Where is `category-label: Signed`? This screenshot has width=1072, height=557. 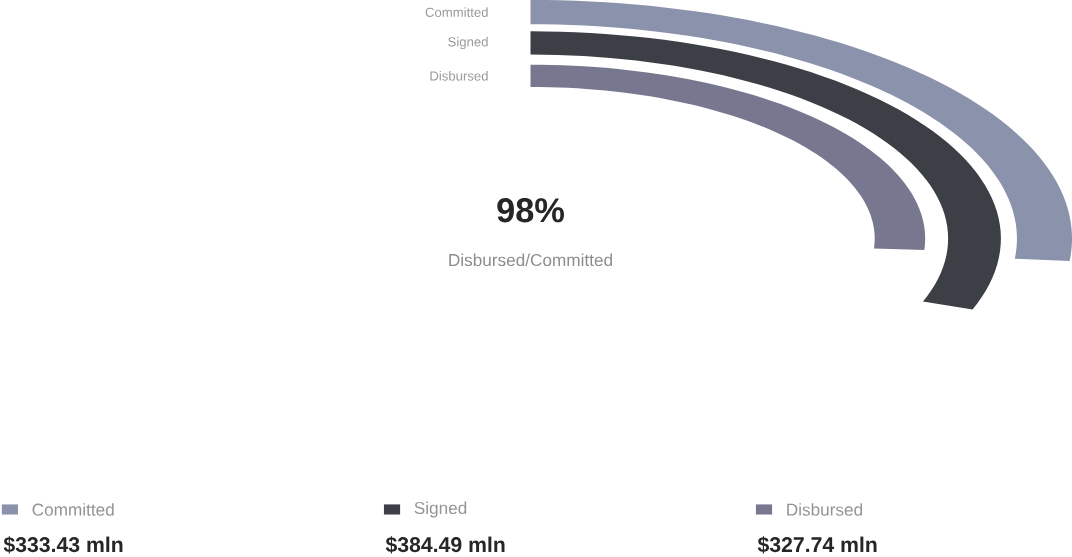
category-label: Signed is located at coordinates (468, 43).